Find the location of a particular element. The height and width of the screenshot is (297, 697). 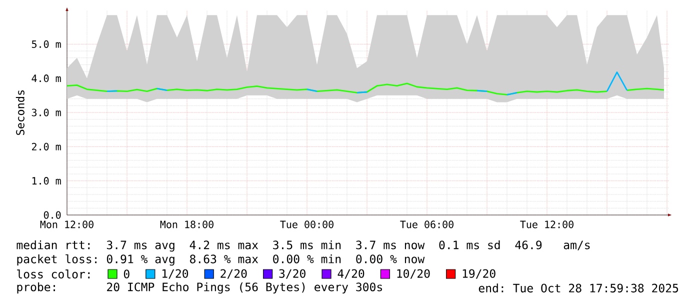

x-tick-label: Mon 12:00 is located at coordinates (67, 224).